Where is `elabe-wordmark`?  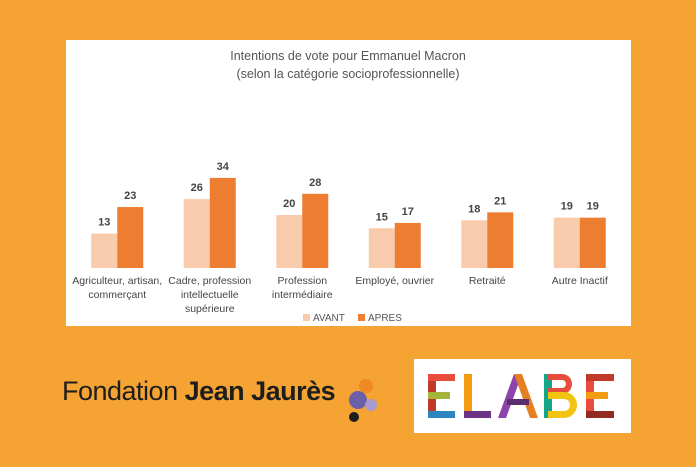
elabe-wordmark is located at coordinates (521, 396).